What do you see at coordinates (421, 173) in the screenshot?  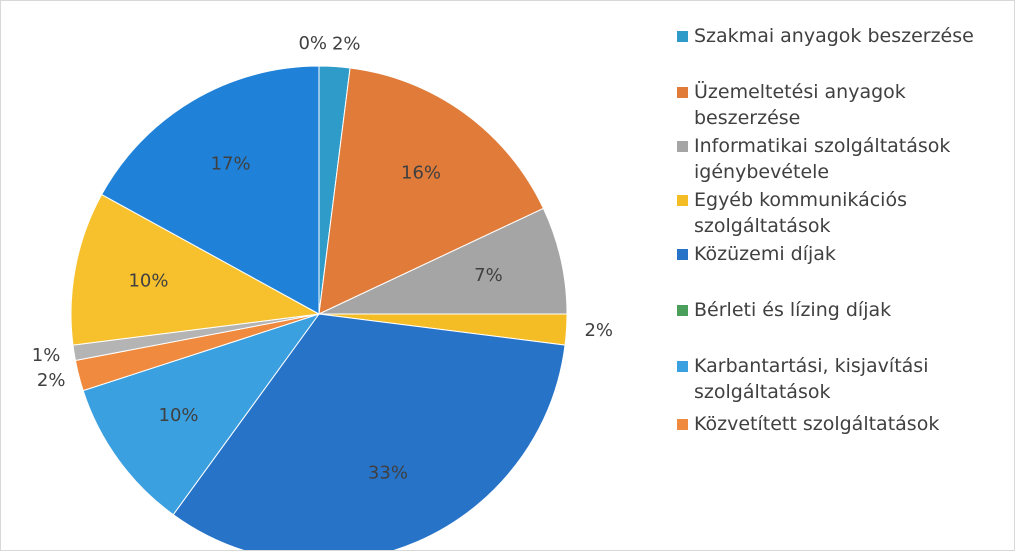 I see `data-label: 16%` at bounding box center [421, 173].